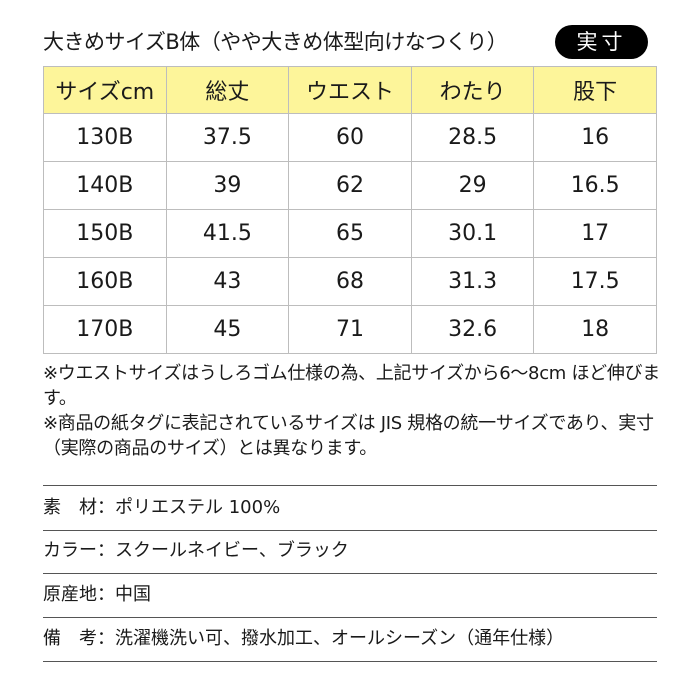 Image resolution: width=700 pixels, height=700 pixels. Describe the element at coordinates (340, 638) in the screenshot. I see `spec-value: 洗濯機洗い可、撥水加工、オールシーズン（通年仕様）` at that location.